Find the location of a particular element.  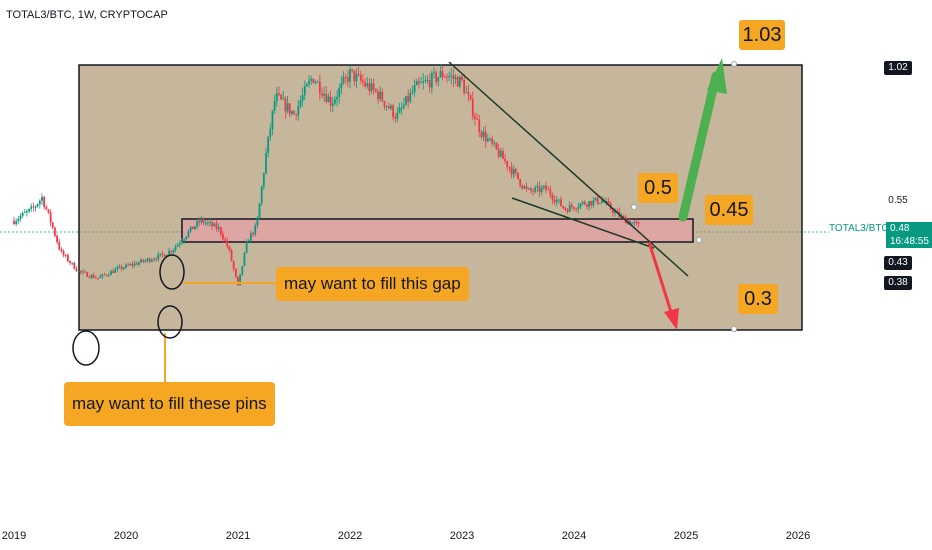

bullish-arrow-head is located at coordinates (717, 76).